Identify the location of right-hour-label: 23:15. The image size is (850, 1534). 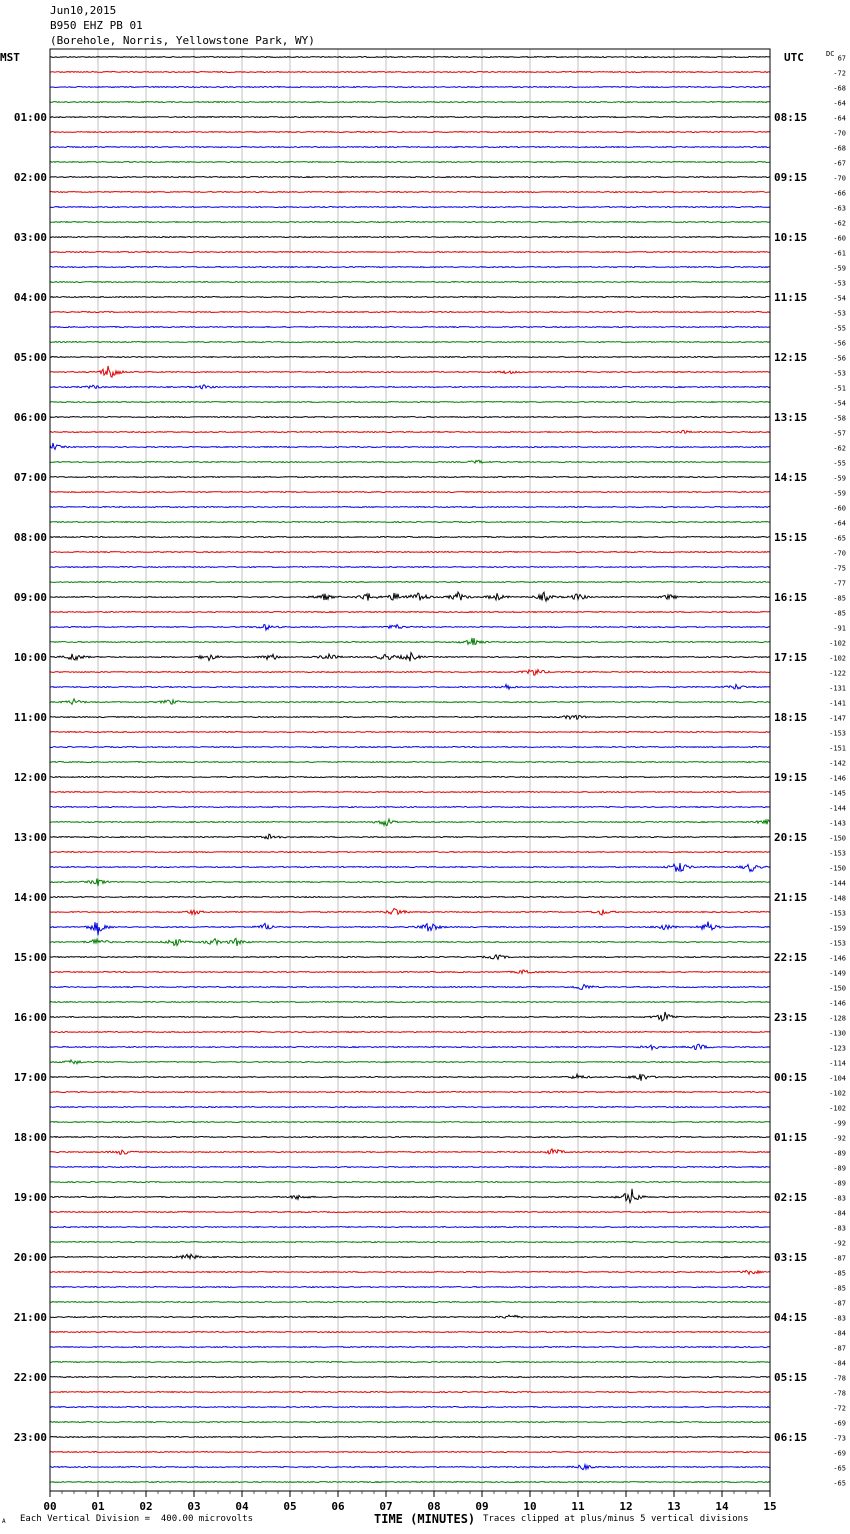
(790, 1017).